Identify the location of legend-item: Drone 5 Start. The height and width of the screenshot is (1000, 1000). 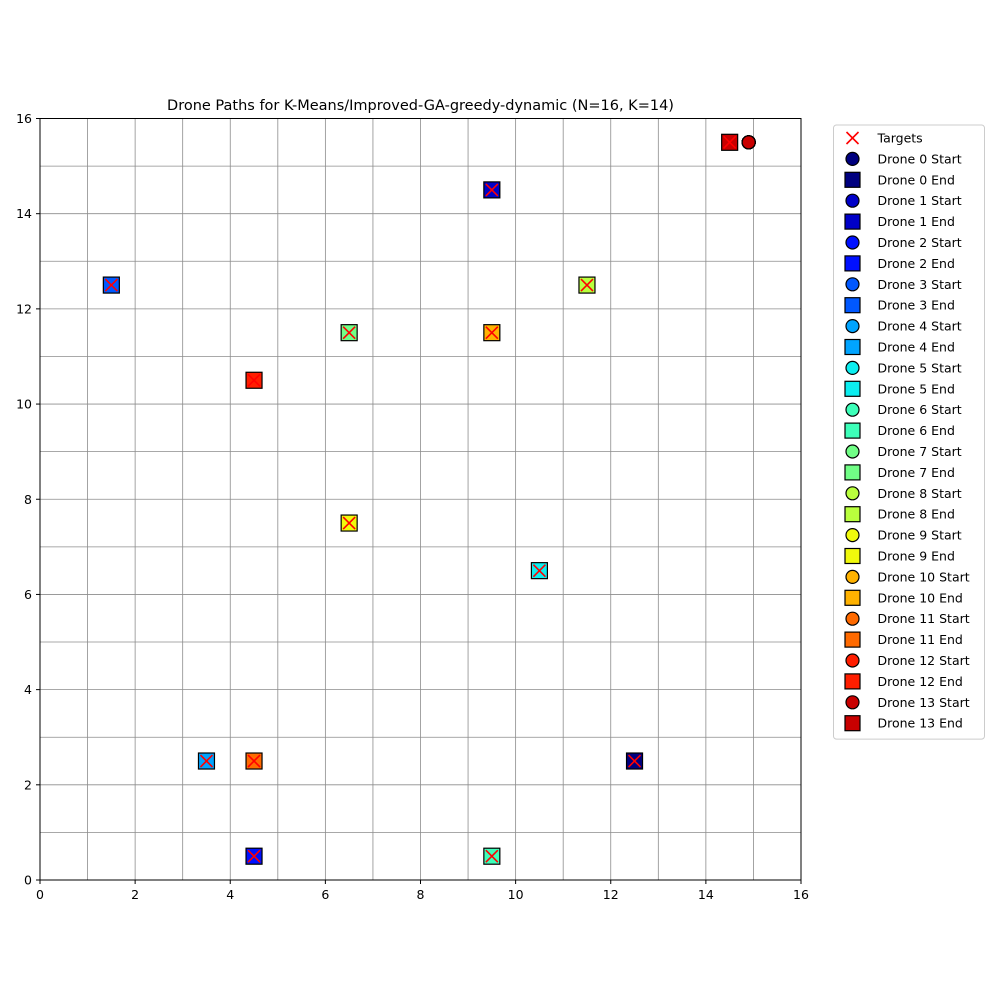
(903, 367).